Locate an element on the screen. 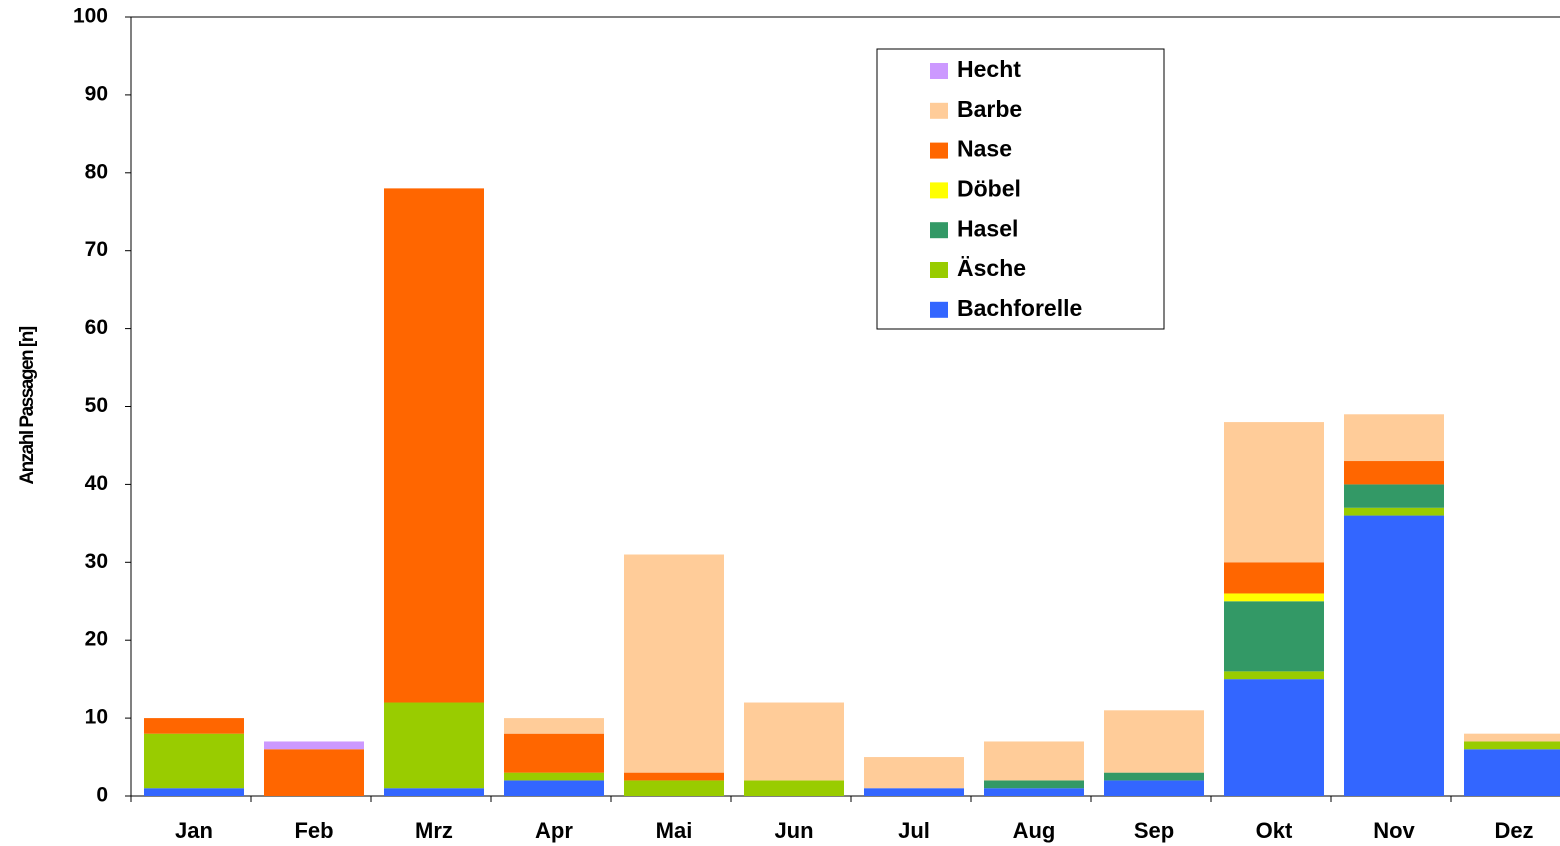 The image size is (1560, 846). legend-label: Nase is located at coordinates (984, 149).